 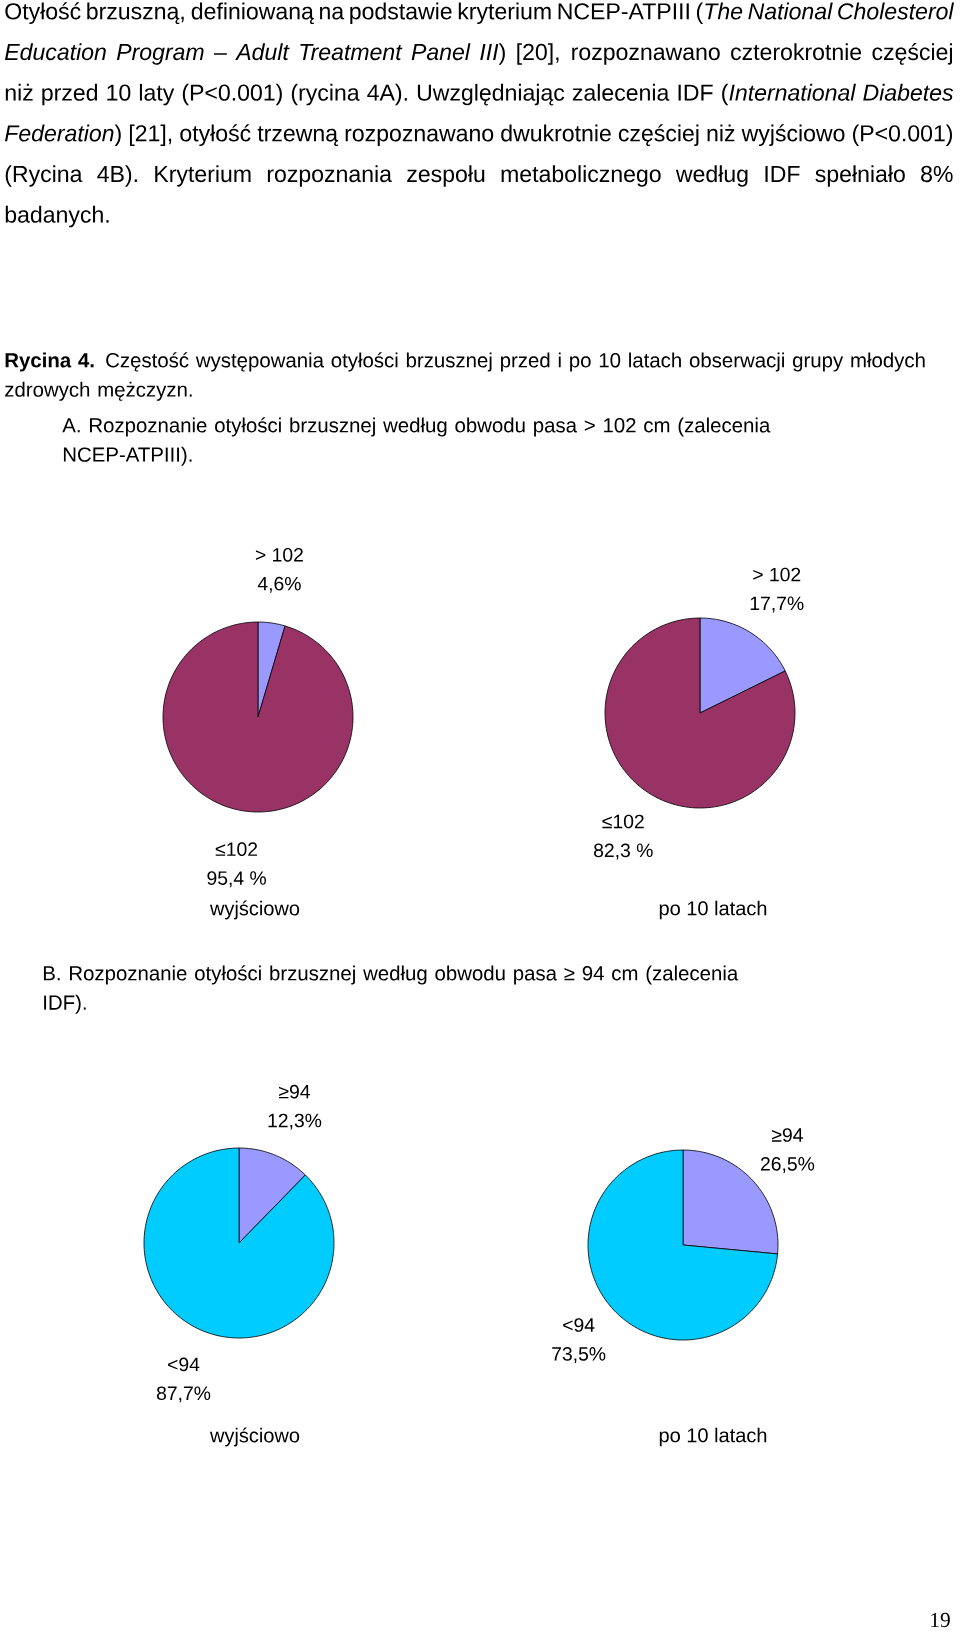 I want to click on data-label: 95,4 %, so click(x=236, y=879).